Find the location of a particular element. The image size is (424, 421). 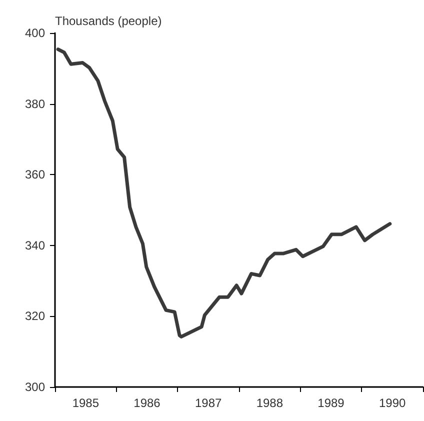

y-tick-label: 300 is located at coordinates (35, 387).